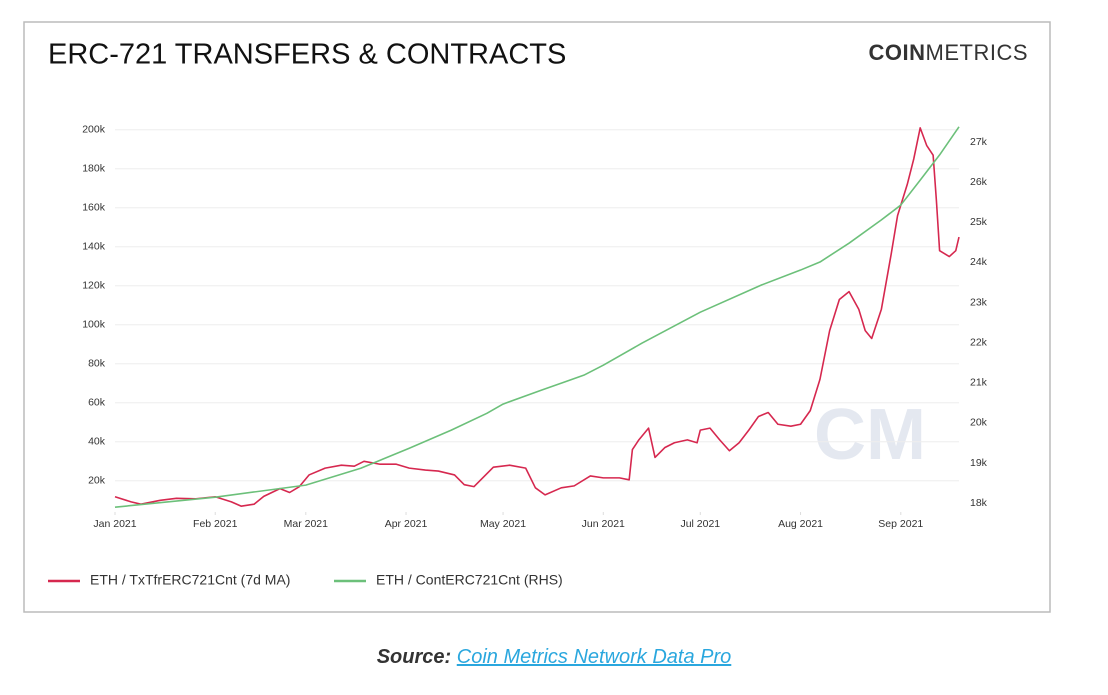 The height and width of the screenshot is (695, 1108). What do you see at coordinates (94, 130) in the screenshot?
I see `y-tick-label: 200k` at bounding box center [94, 130].